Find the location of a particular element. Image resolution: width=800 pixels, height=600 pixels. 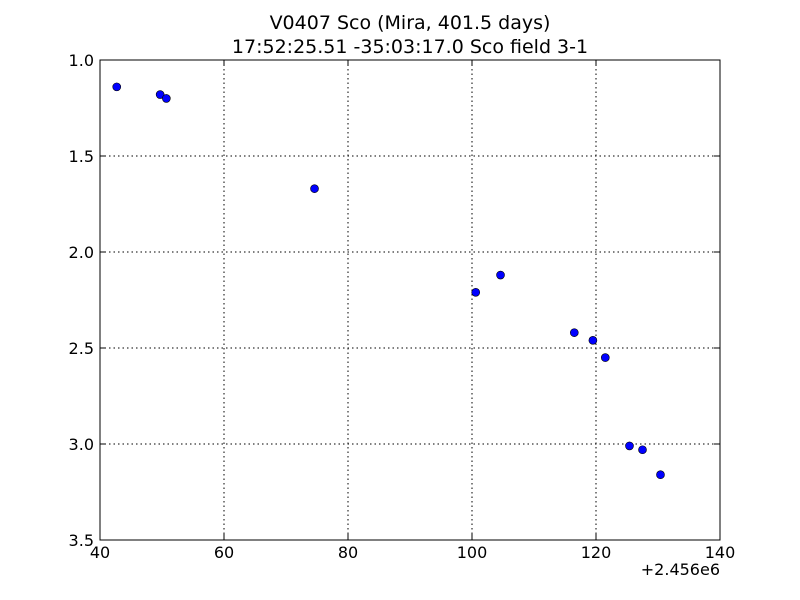

x-tick-label: 140 is located at coordinates (720, 552).